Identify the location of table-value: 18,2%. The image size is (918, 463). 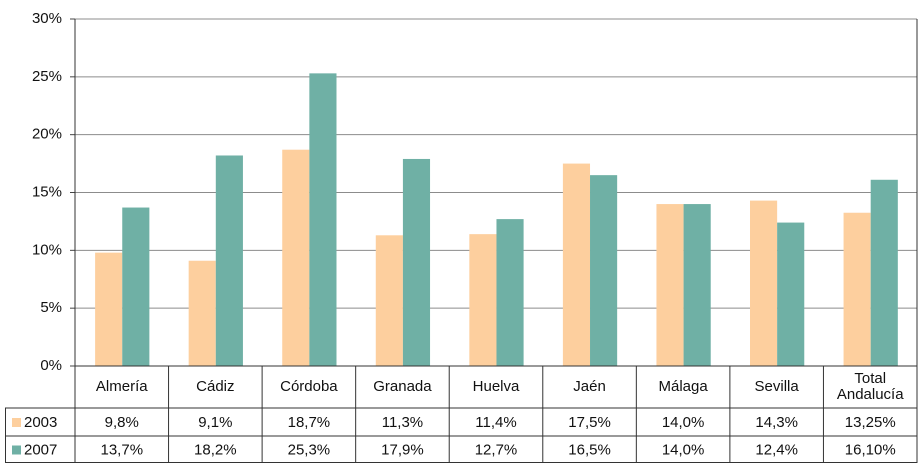
(215, 449).